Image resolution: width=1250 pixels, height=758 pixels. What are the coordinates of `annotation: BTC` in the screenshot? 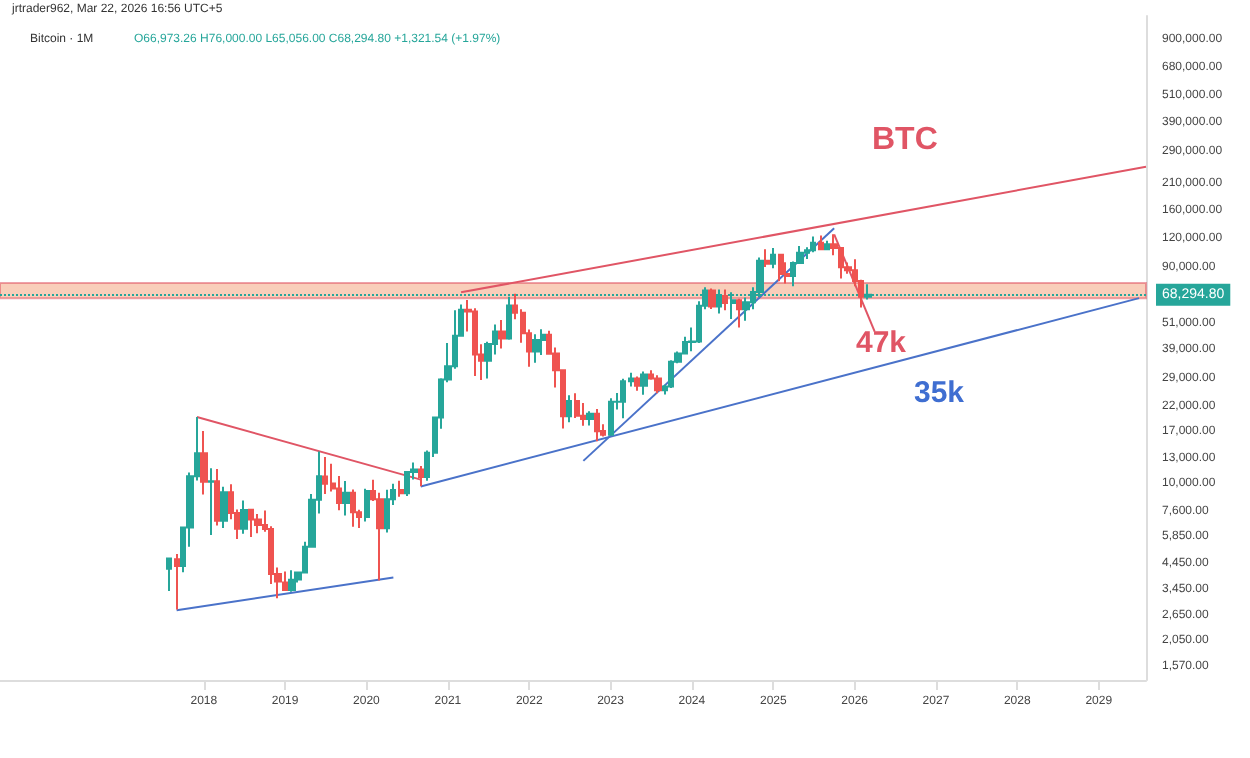 It's located at (905, 140).